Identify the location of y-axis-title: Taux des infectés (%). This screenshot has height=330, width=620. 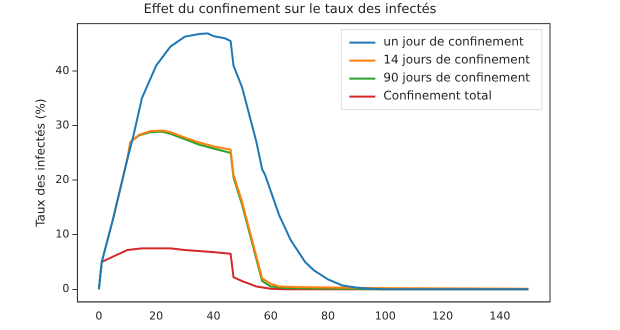
(40, 163).